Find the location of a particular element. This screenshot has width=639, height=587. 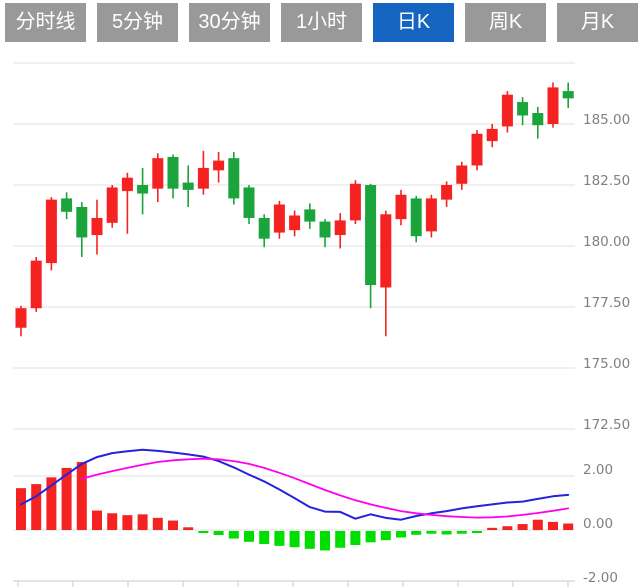

macd-tick-label: -2.00 is located at coordinates (600, 578).